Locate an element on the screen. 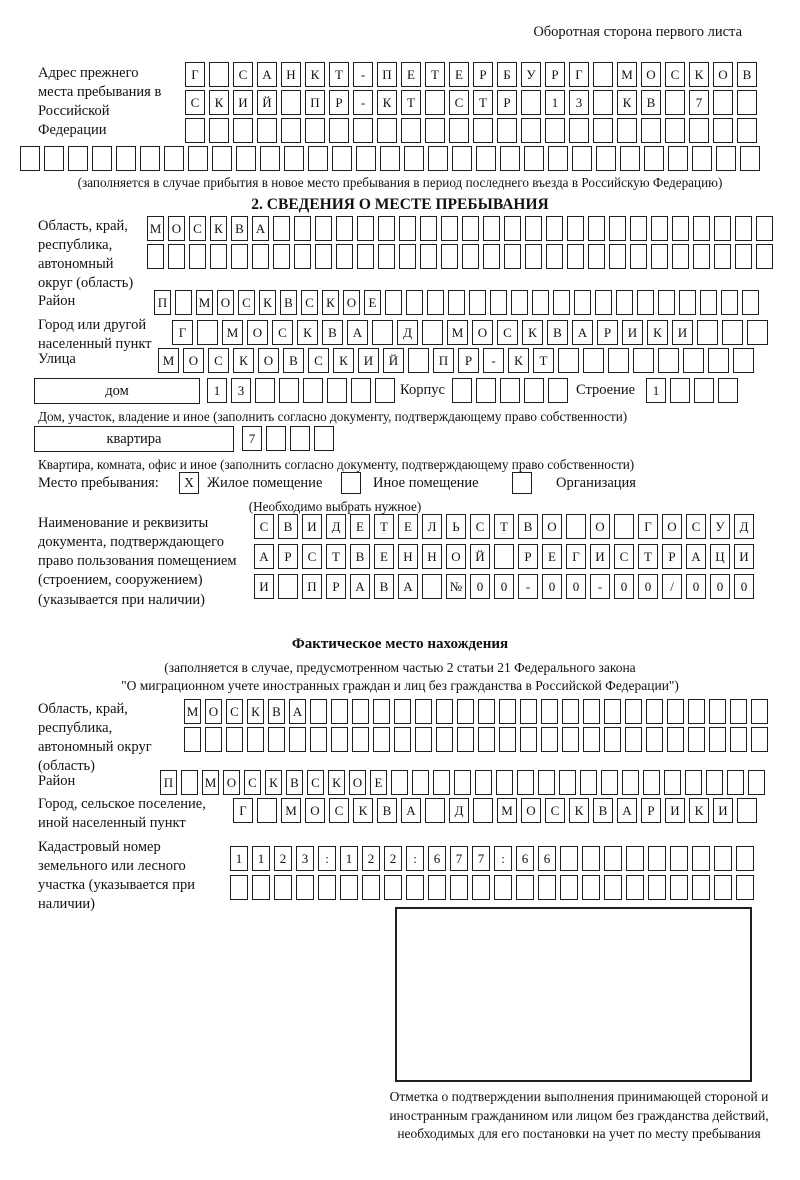  char-cell: Д is located at coordinates (744, 526).